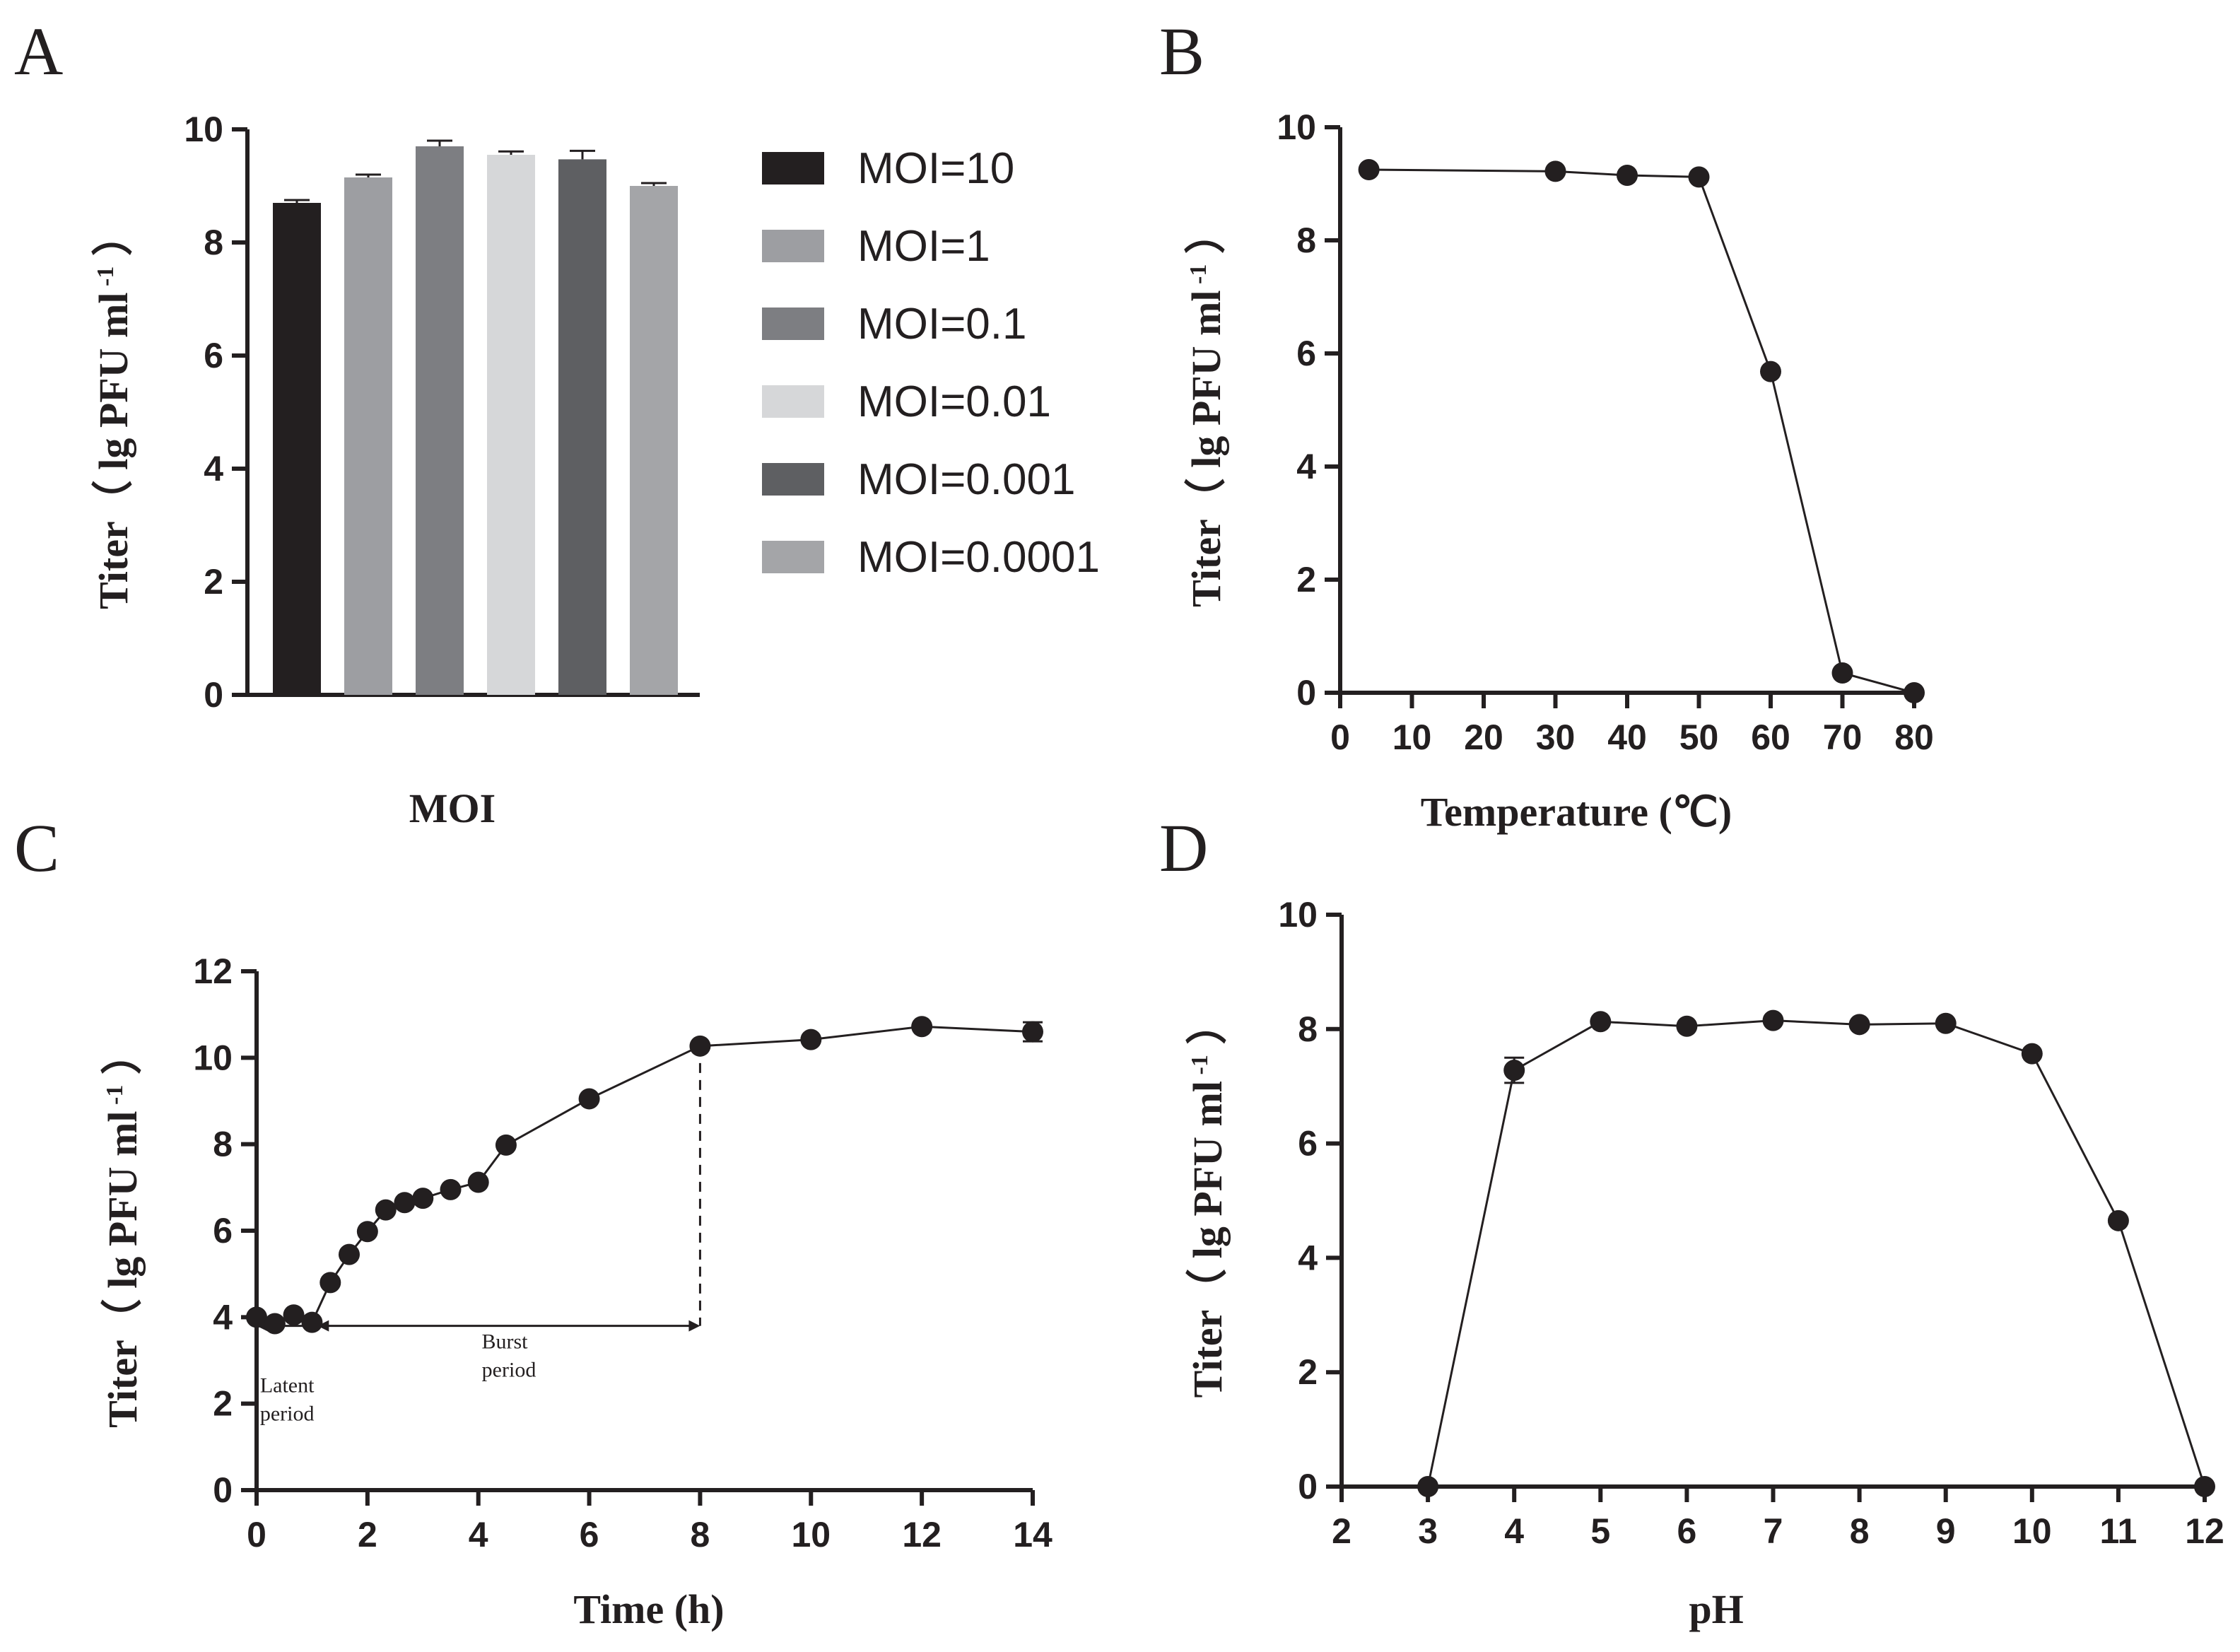  I want to click on x-tick-label: 70, so click(1843, 737).